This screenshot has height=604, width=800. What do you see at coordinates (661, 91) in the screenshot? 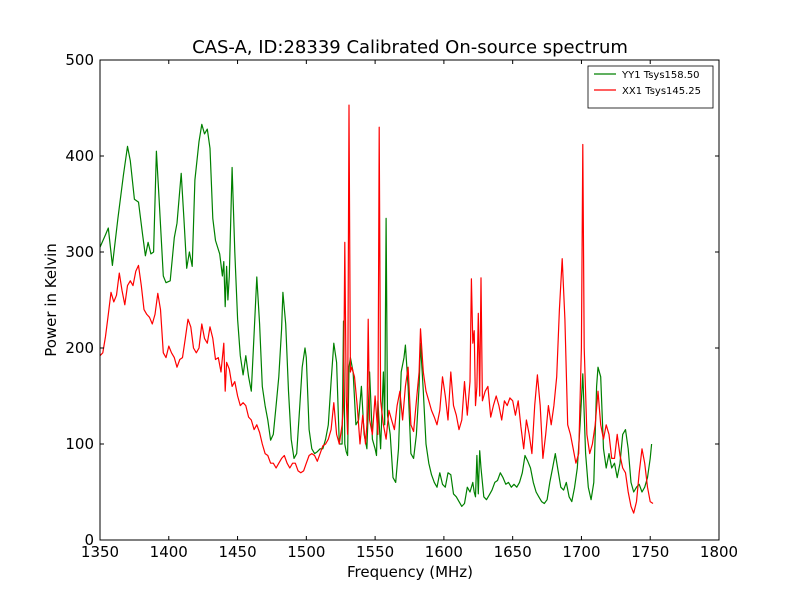
I see `legend-entry: XX1 Tsys145.25` at bounding box center [661, 91].